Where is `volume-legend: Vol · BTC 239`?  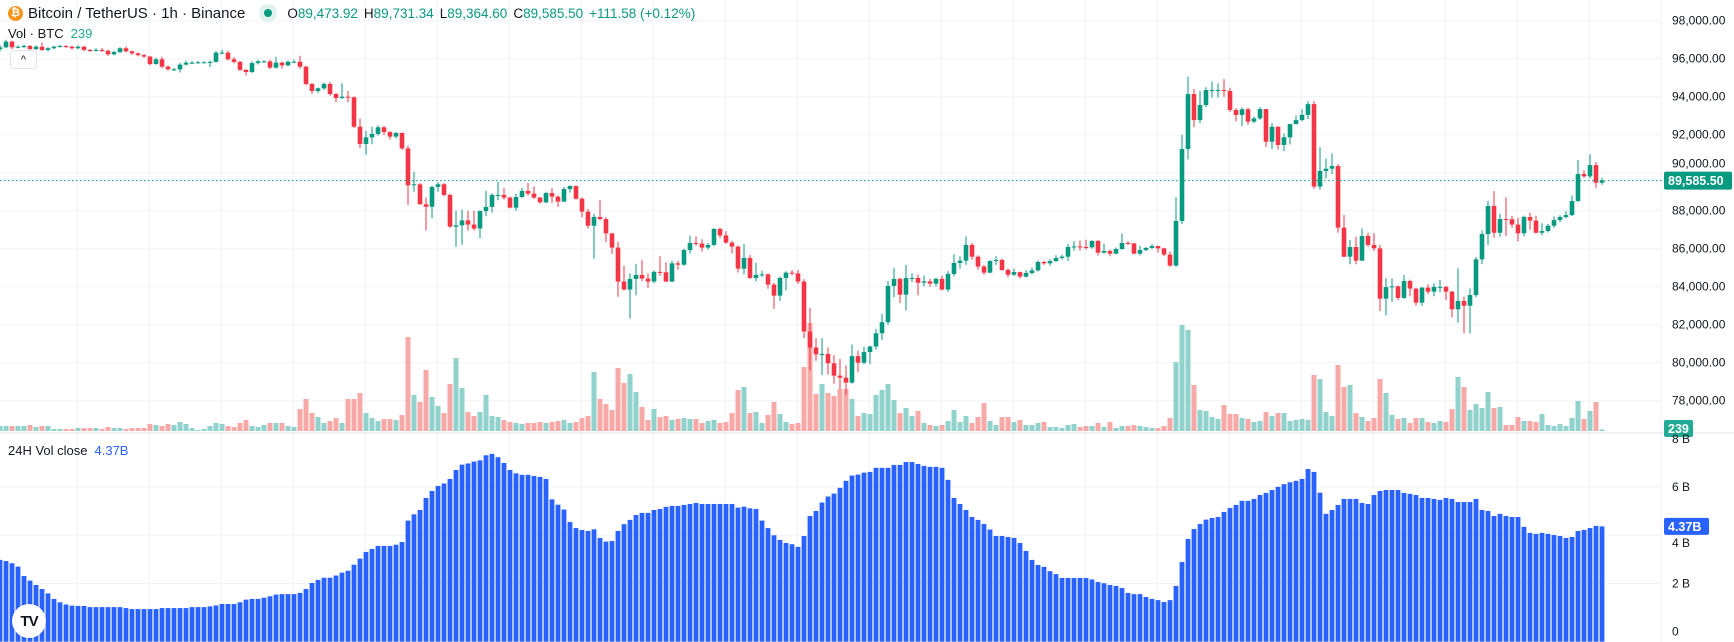 volume-legend: Vol · BTC 239 is located at coordinates (50, 33).